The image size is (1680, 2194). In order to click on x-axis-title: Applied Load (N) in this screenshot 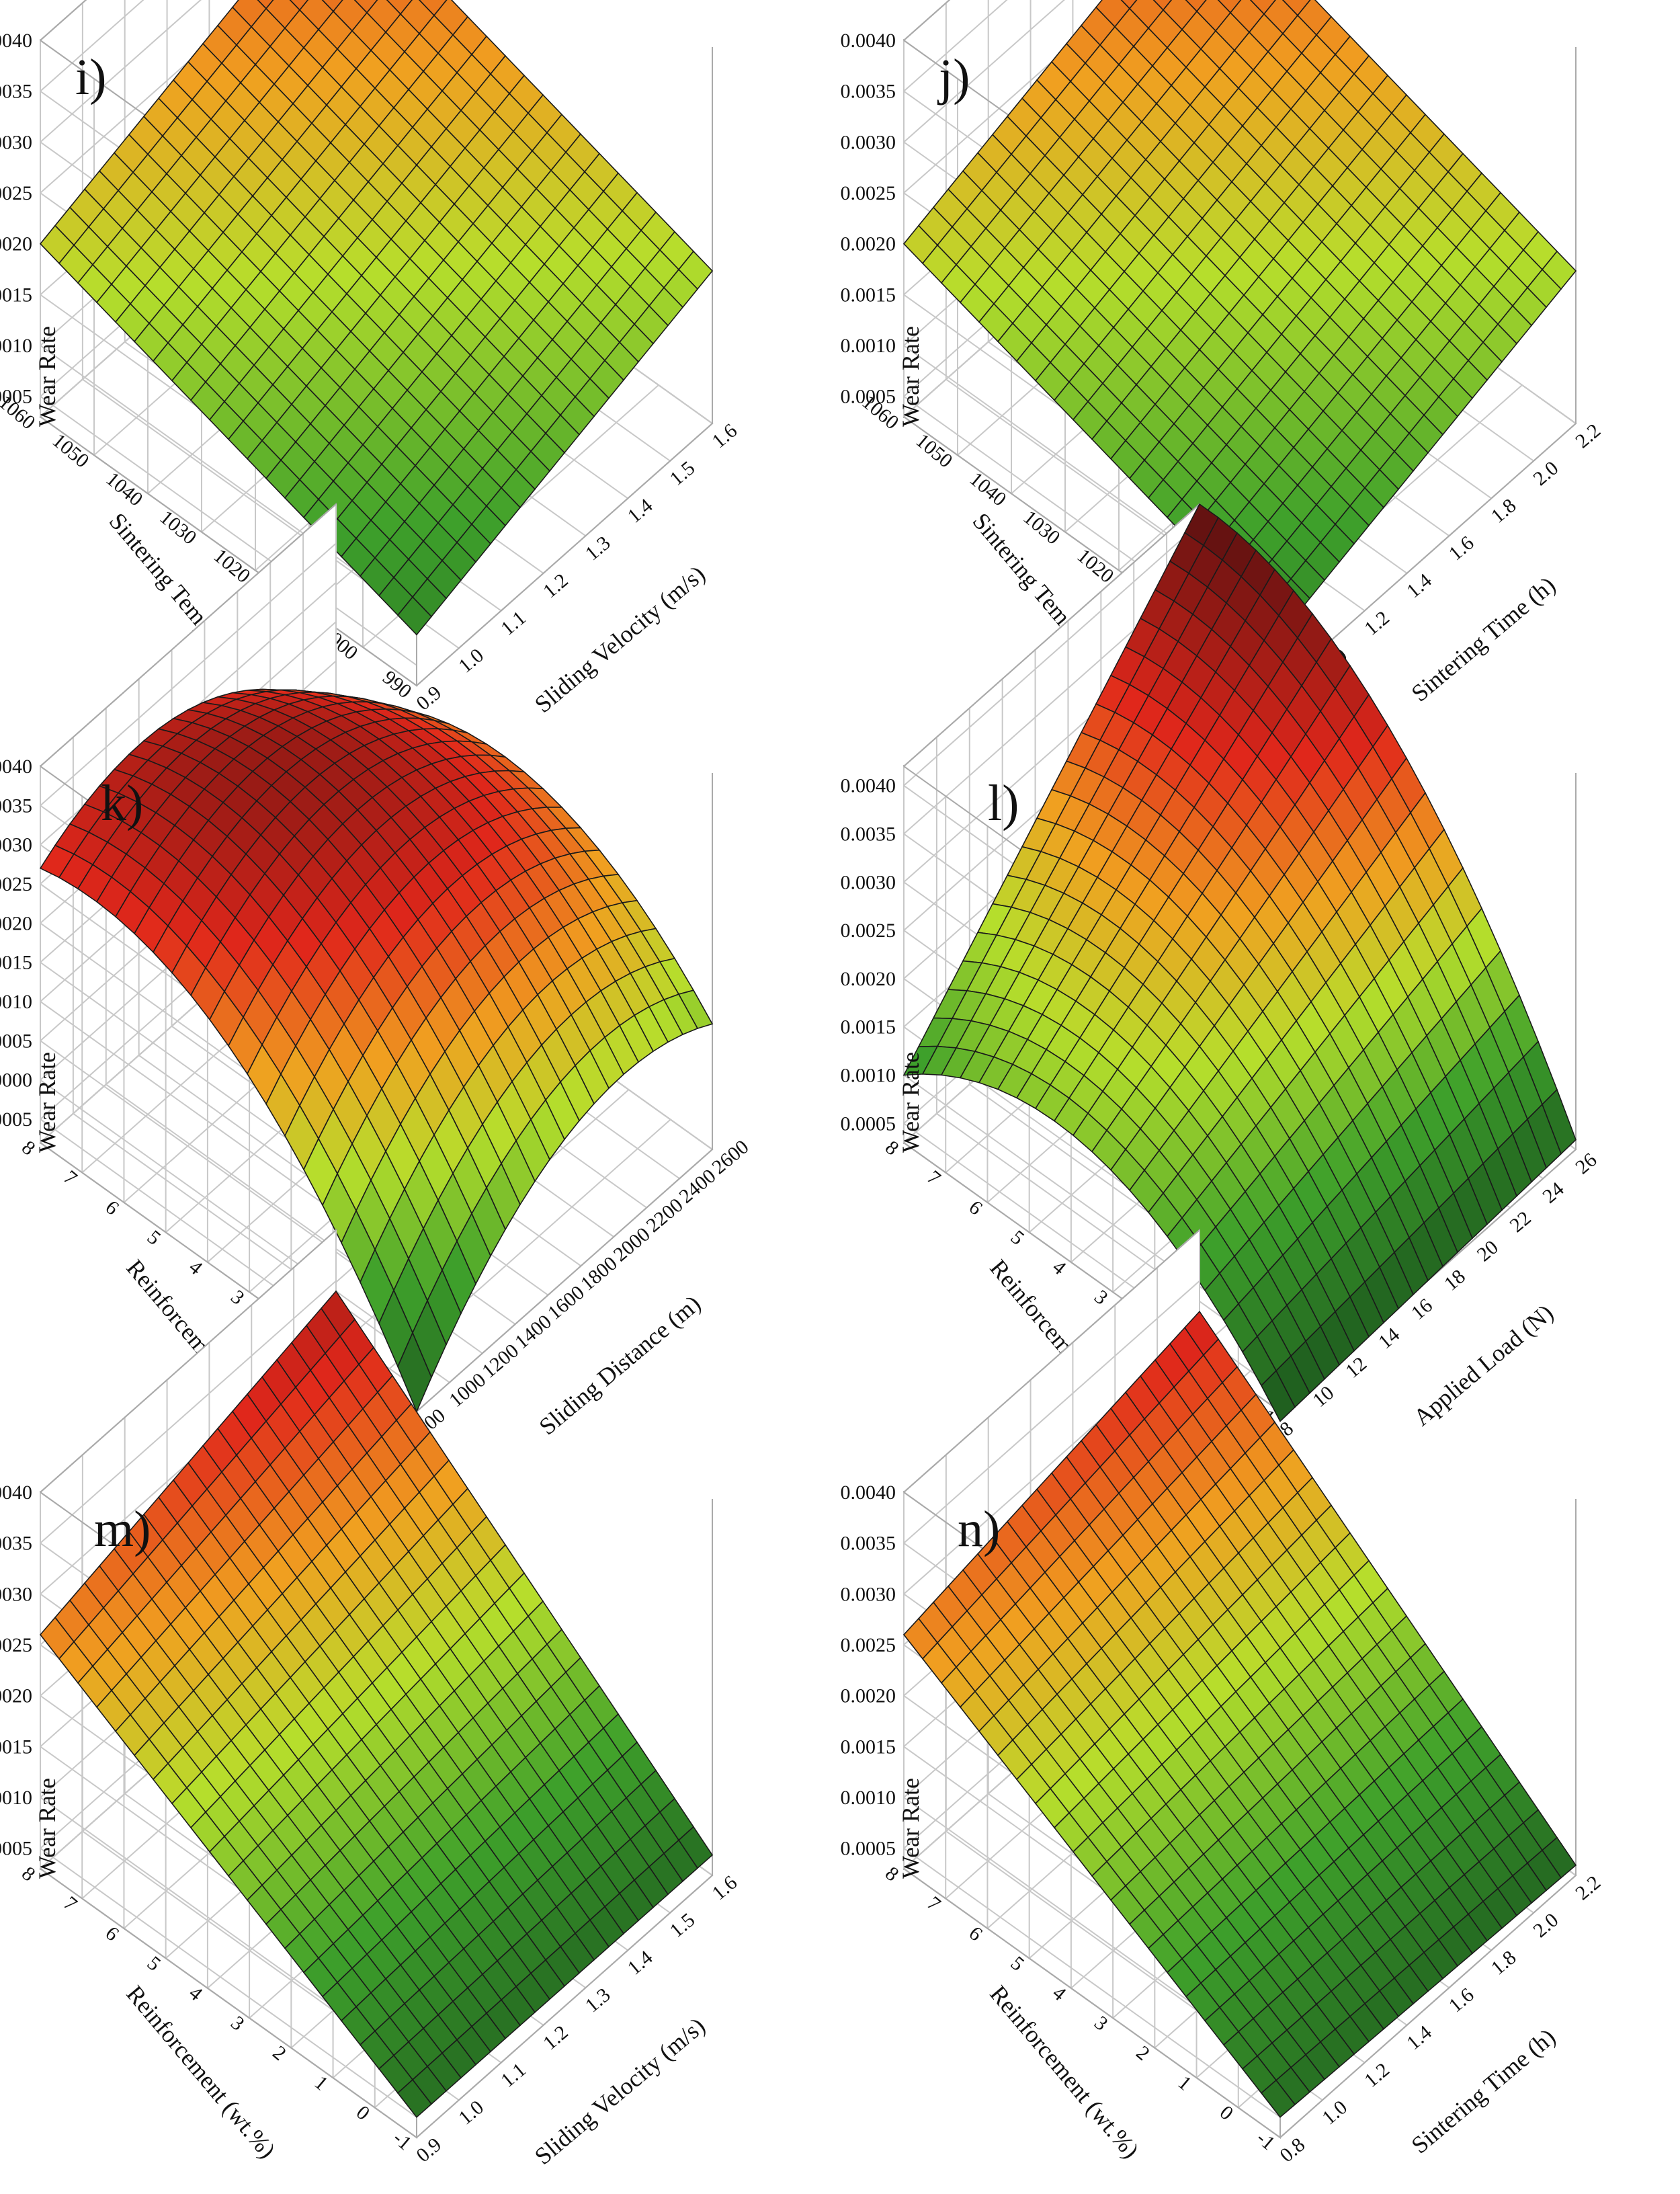, I will do `click(1484, 1365)`.